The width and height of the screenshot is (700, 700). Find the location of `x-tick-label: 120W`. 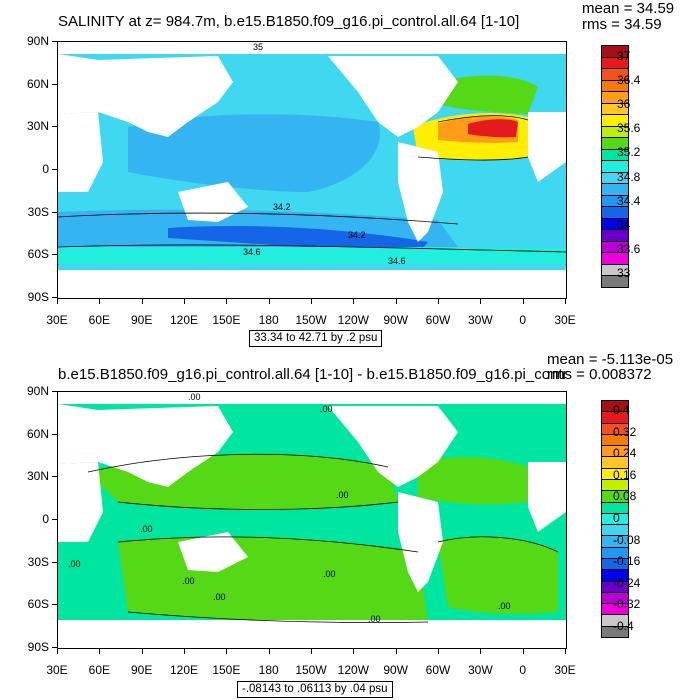

x-tick-label: 120W is located at coordinates (353, 320).